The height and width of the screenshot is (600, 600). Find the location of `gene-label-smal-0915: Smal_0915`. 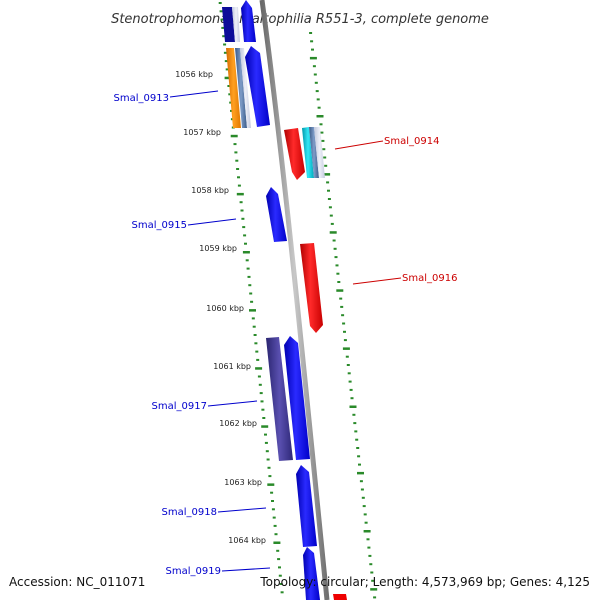

gene-label-smal-0915: Smal_0915 is located at coordinates (159, 225).